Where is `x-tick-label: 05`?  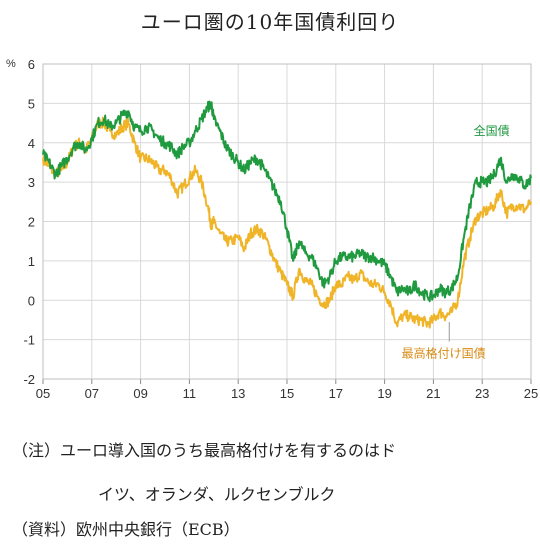
x-tick-label: 05 is located at coordinates (43, 393).